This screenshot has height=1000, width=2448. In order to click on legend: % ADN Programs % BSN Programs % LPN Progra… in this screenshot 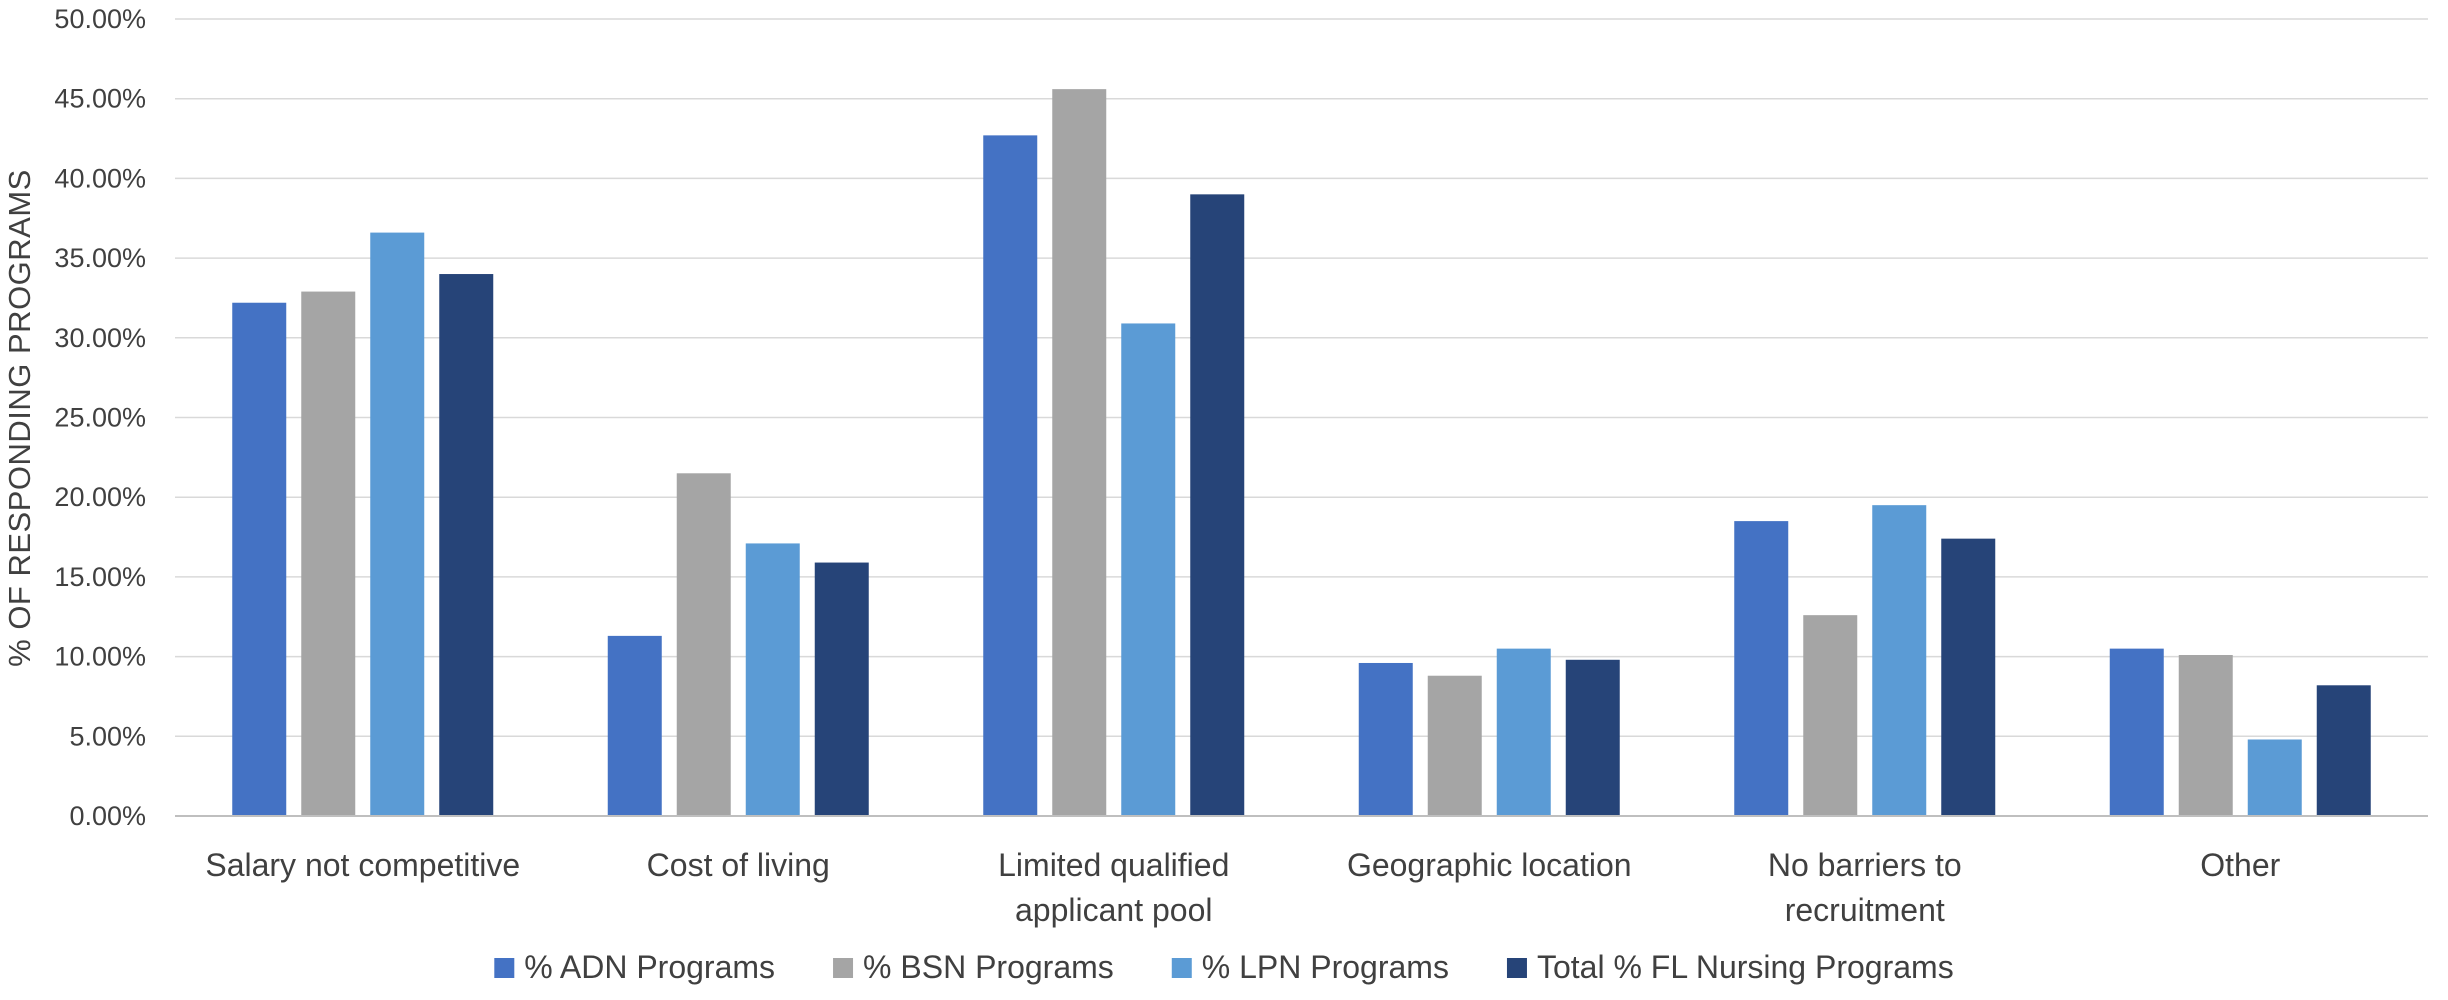, I will do `click(1224, 967)`.